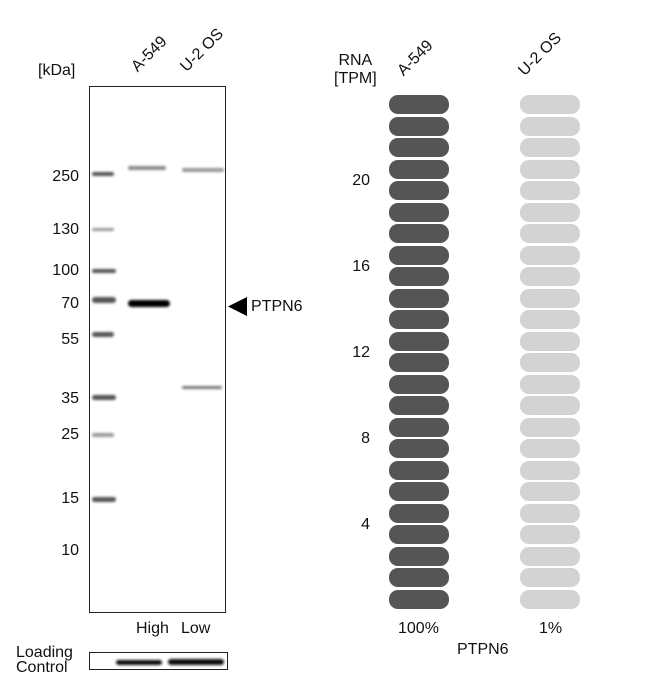 The width and height of the screenshot is (645, 676). Describe the element at coordinates (361, 266) in the screenshot. I see `rna-tick-16: 16` at that location.